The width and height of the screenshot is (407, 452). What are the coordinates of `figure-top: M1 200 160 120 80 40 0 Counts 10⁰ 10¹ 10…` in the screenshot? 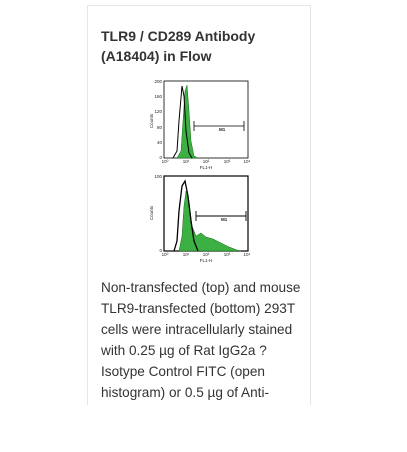 It's located at (200, 124).